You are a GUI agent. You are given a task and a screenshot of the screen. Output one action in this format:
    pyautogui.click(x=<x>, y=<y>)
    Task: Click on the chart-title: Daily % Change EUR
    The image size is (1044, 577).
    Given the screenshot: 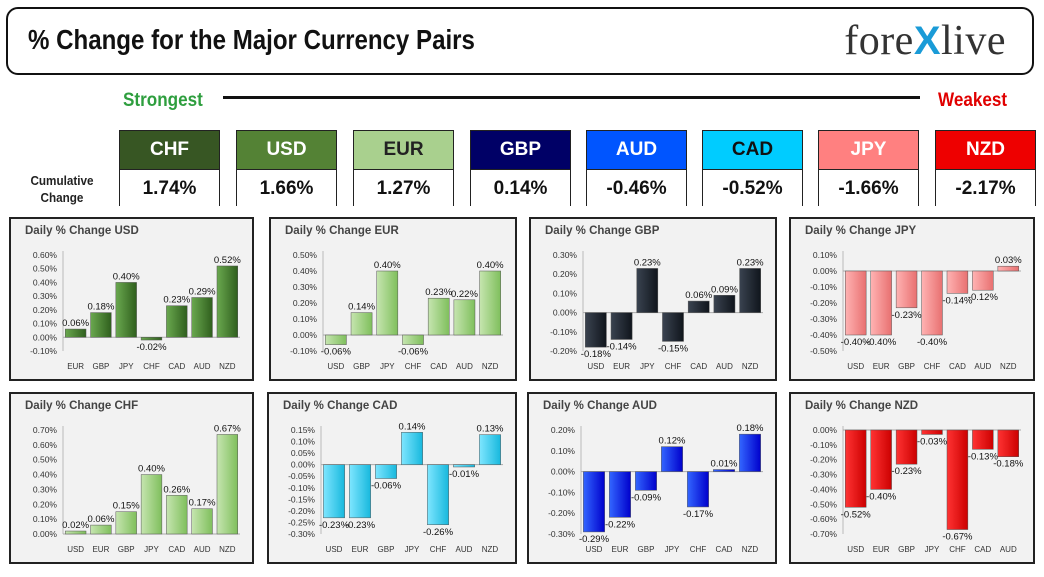 What is the action you would take?
    pyautogui.click(x=342, y=231)
    